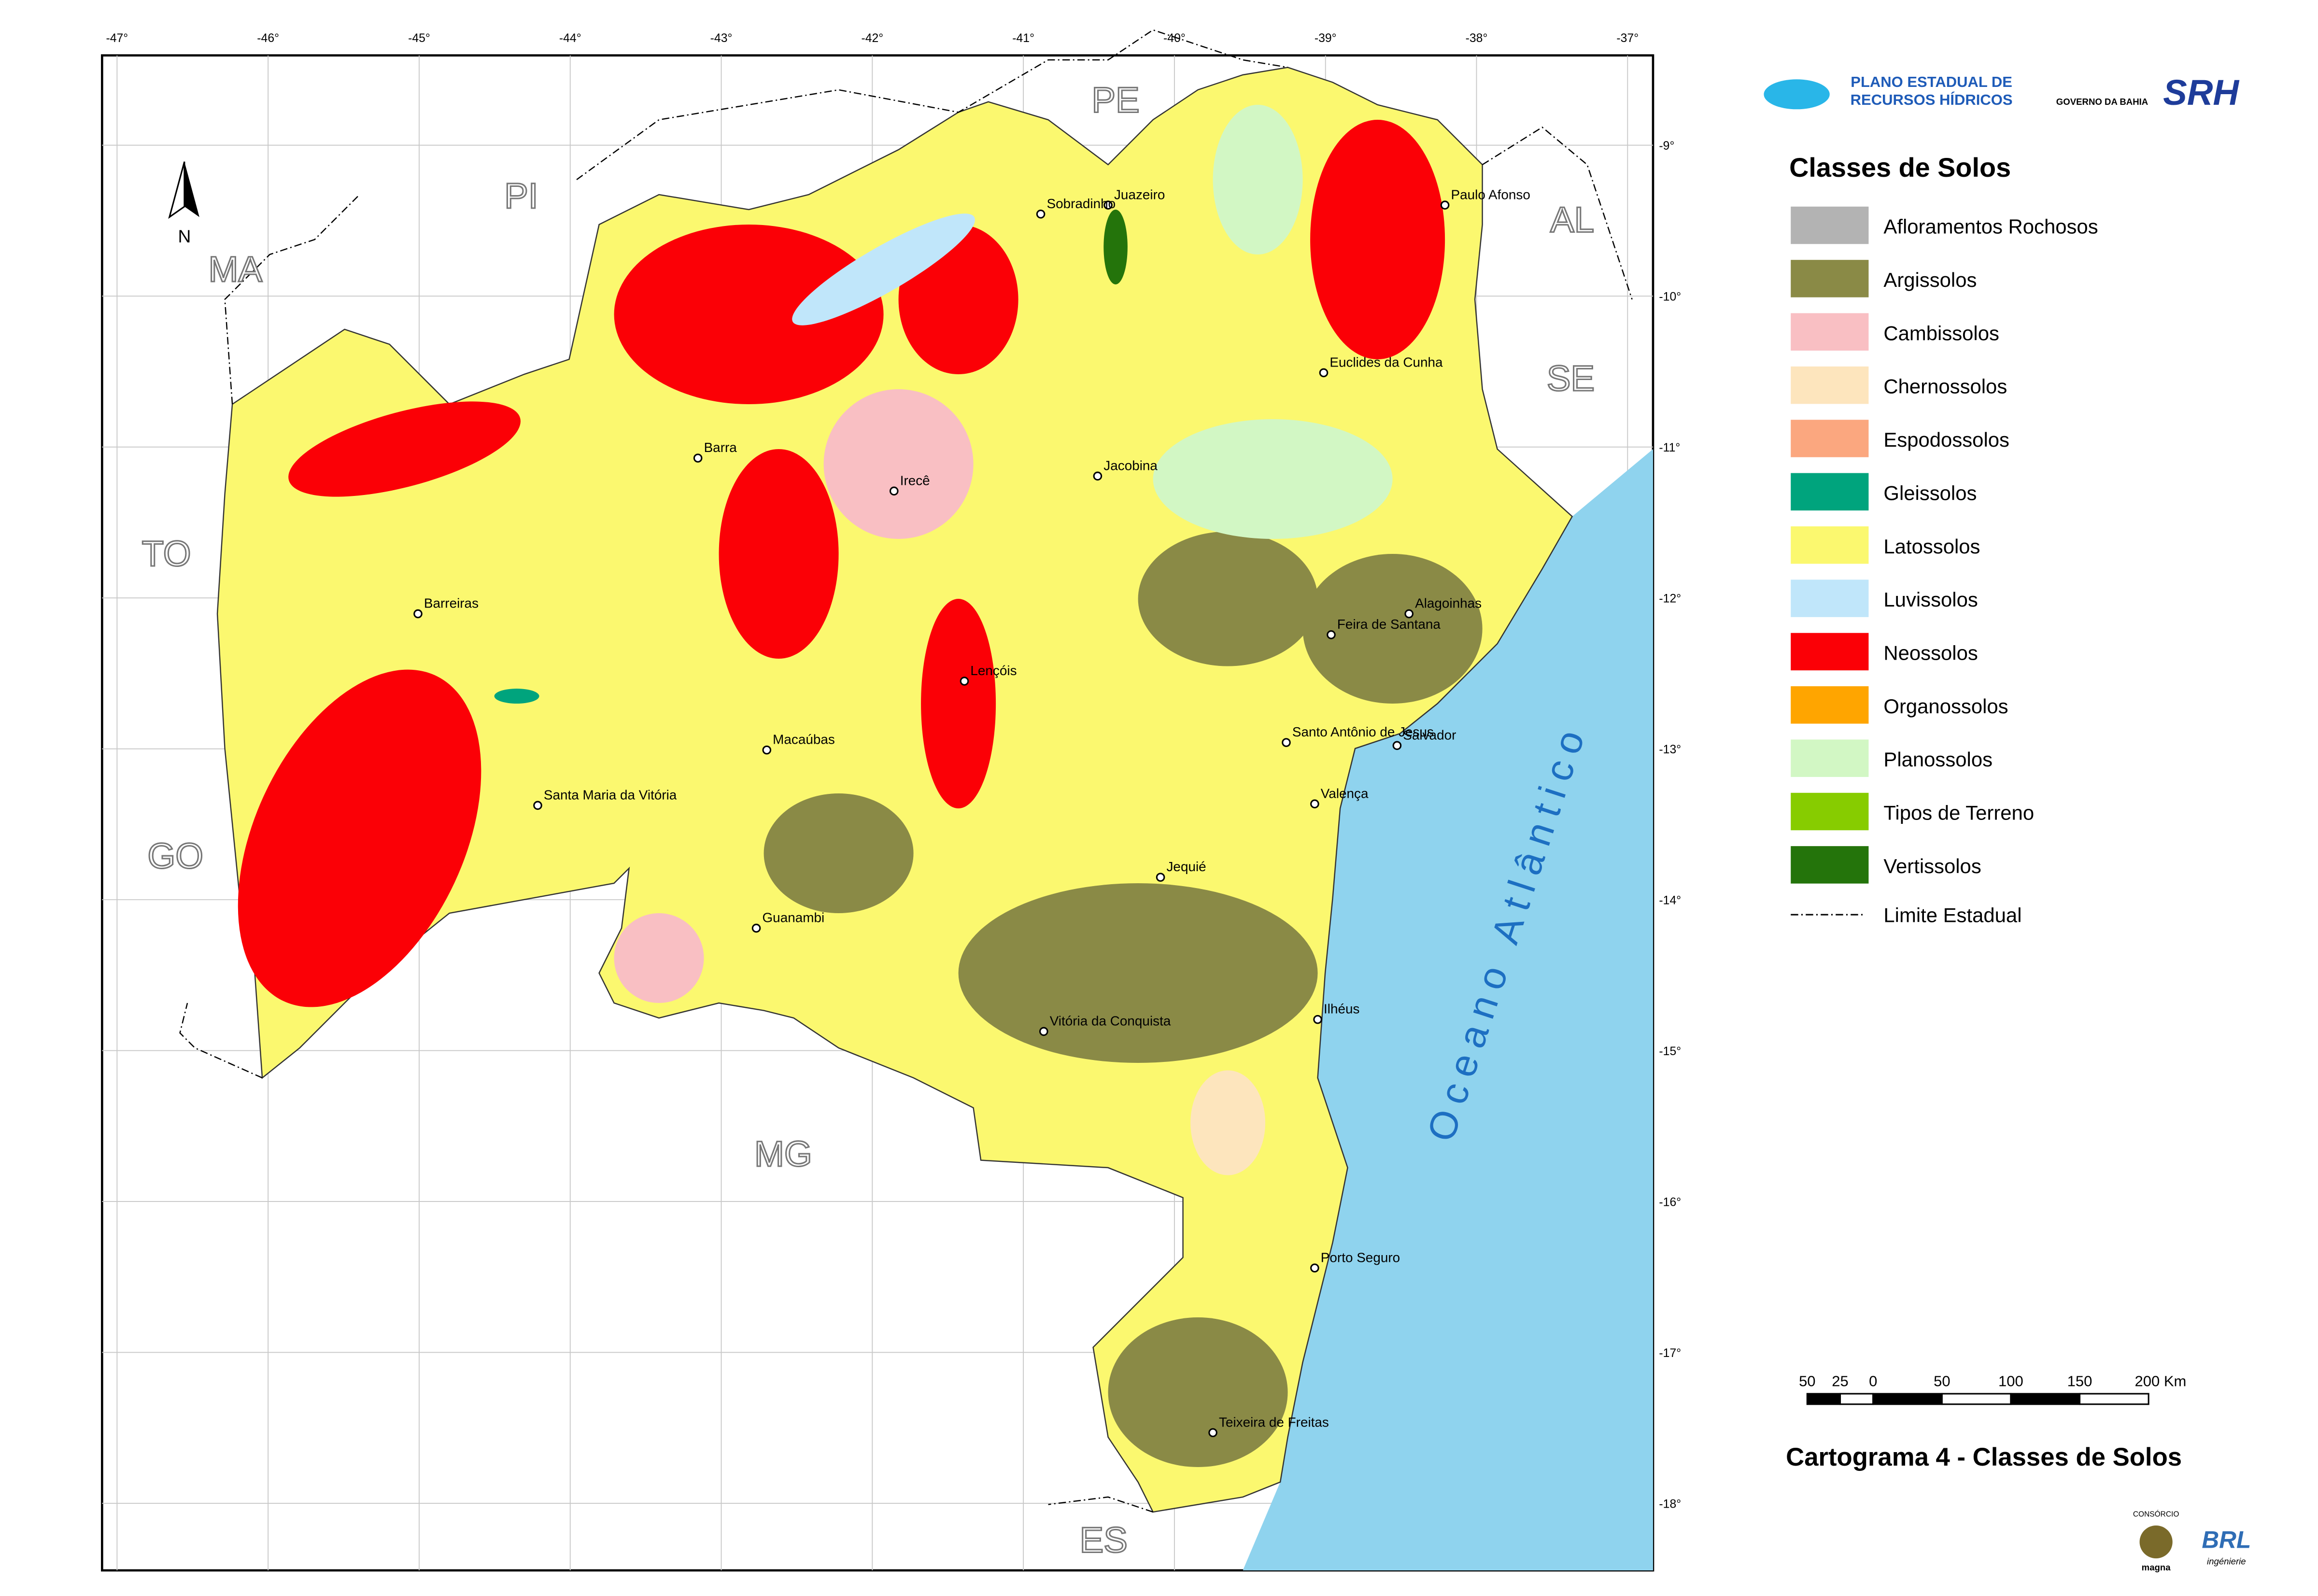 This screenshot has width=2318, height=1596. What do you see at coordinates (1449, 1009) in the screenshot?
I see `ocean` at bounding box center [1449, 1009].